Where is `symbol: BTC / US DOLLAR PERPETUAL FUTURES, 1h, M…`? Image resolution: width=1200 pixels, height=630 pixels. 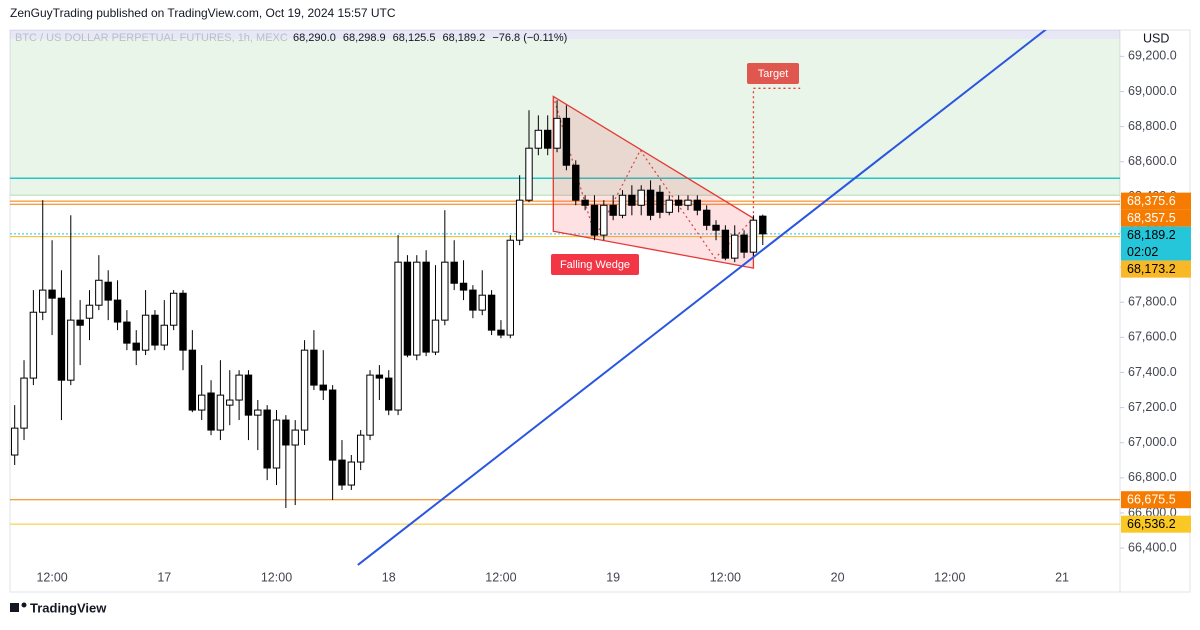
symbol: BTC / US DOLLAR PERPETUAL FUTURES, 1h, M… is located at coordinates (151, 38).